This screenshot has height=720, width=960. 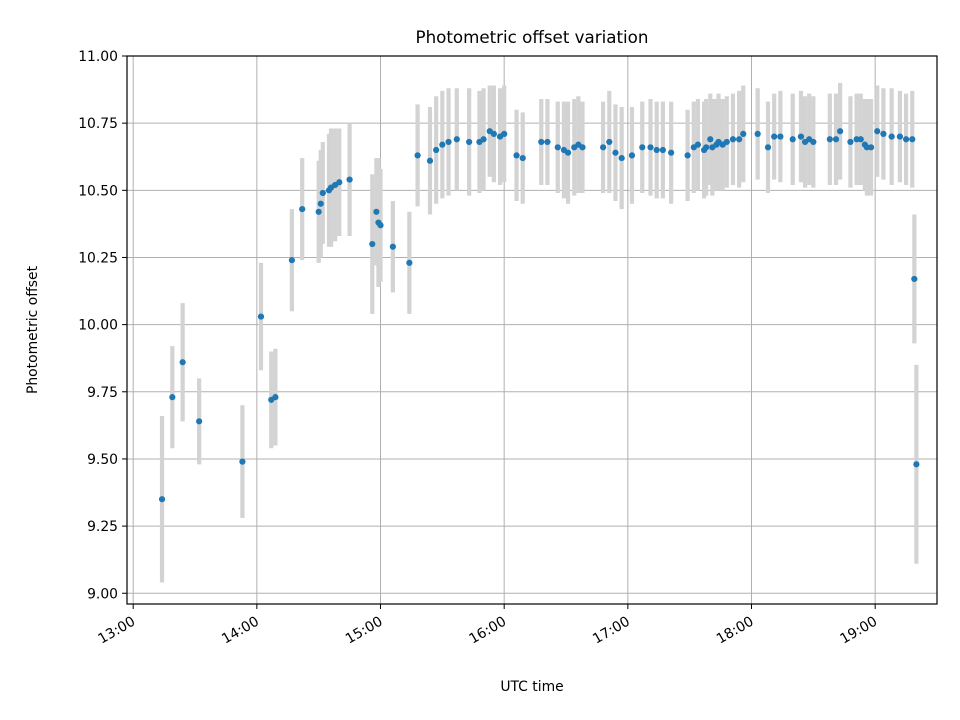 I want to click on y-tick-label: 9.25, so click(x=102, y=527).